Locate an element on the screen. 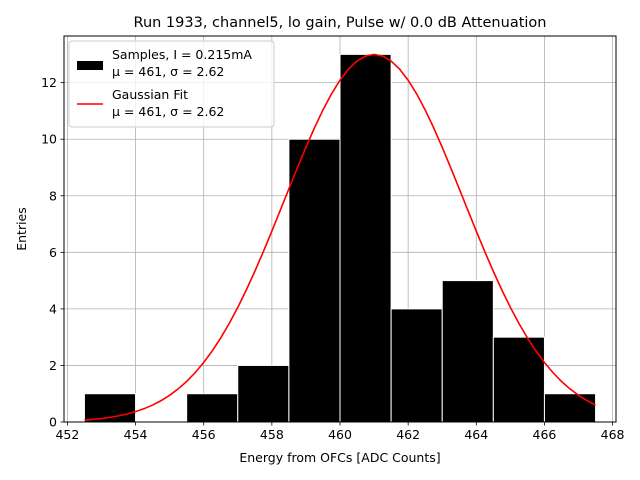  legend-swatch-samples is located at coordinates (90, 65).